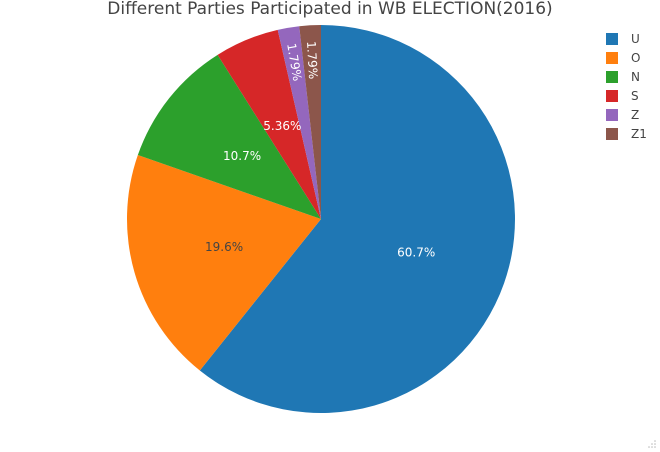 This screenshot has width=660, height=452. I want to click on legend-label-z1: Z1, so click(639, 134).